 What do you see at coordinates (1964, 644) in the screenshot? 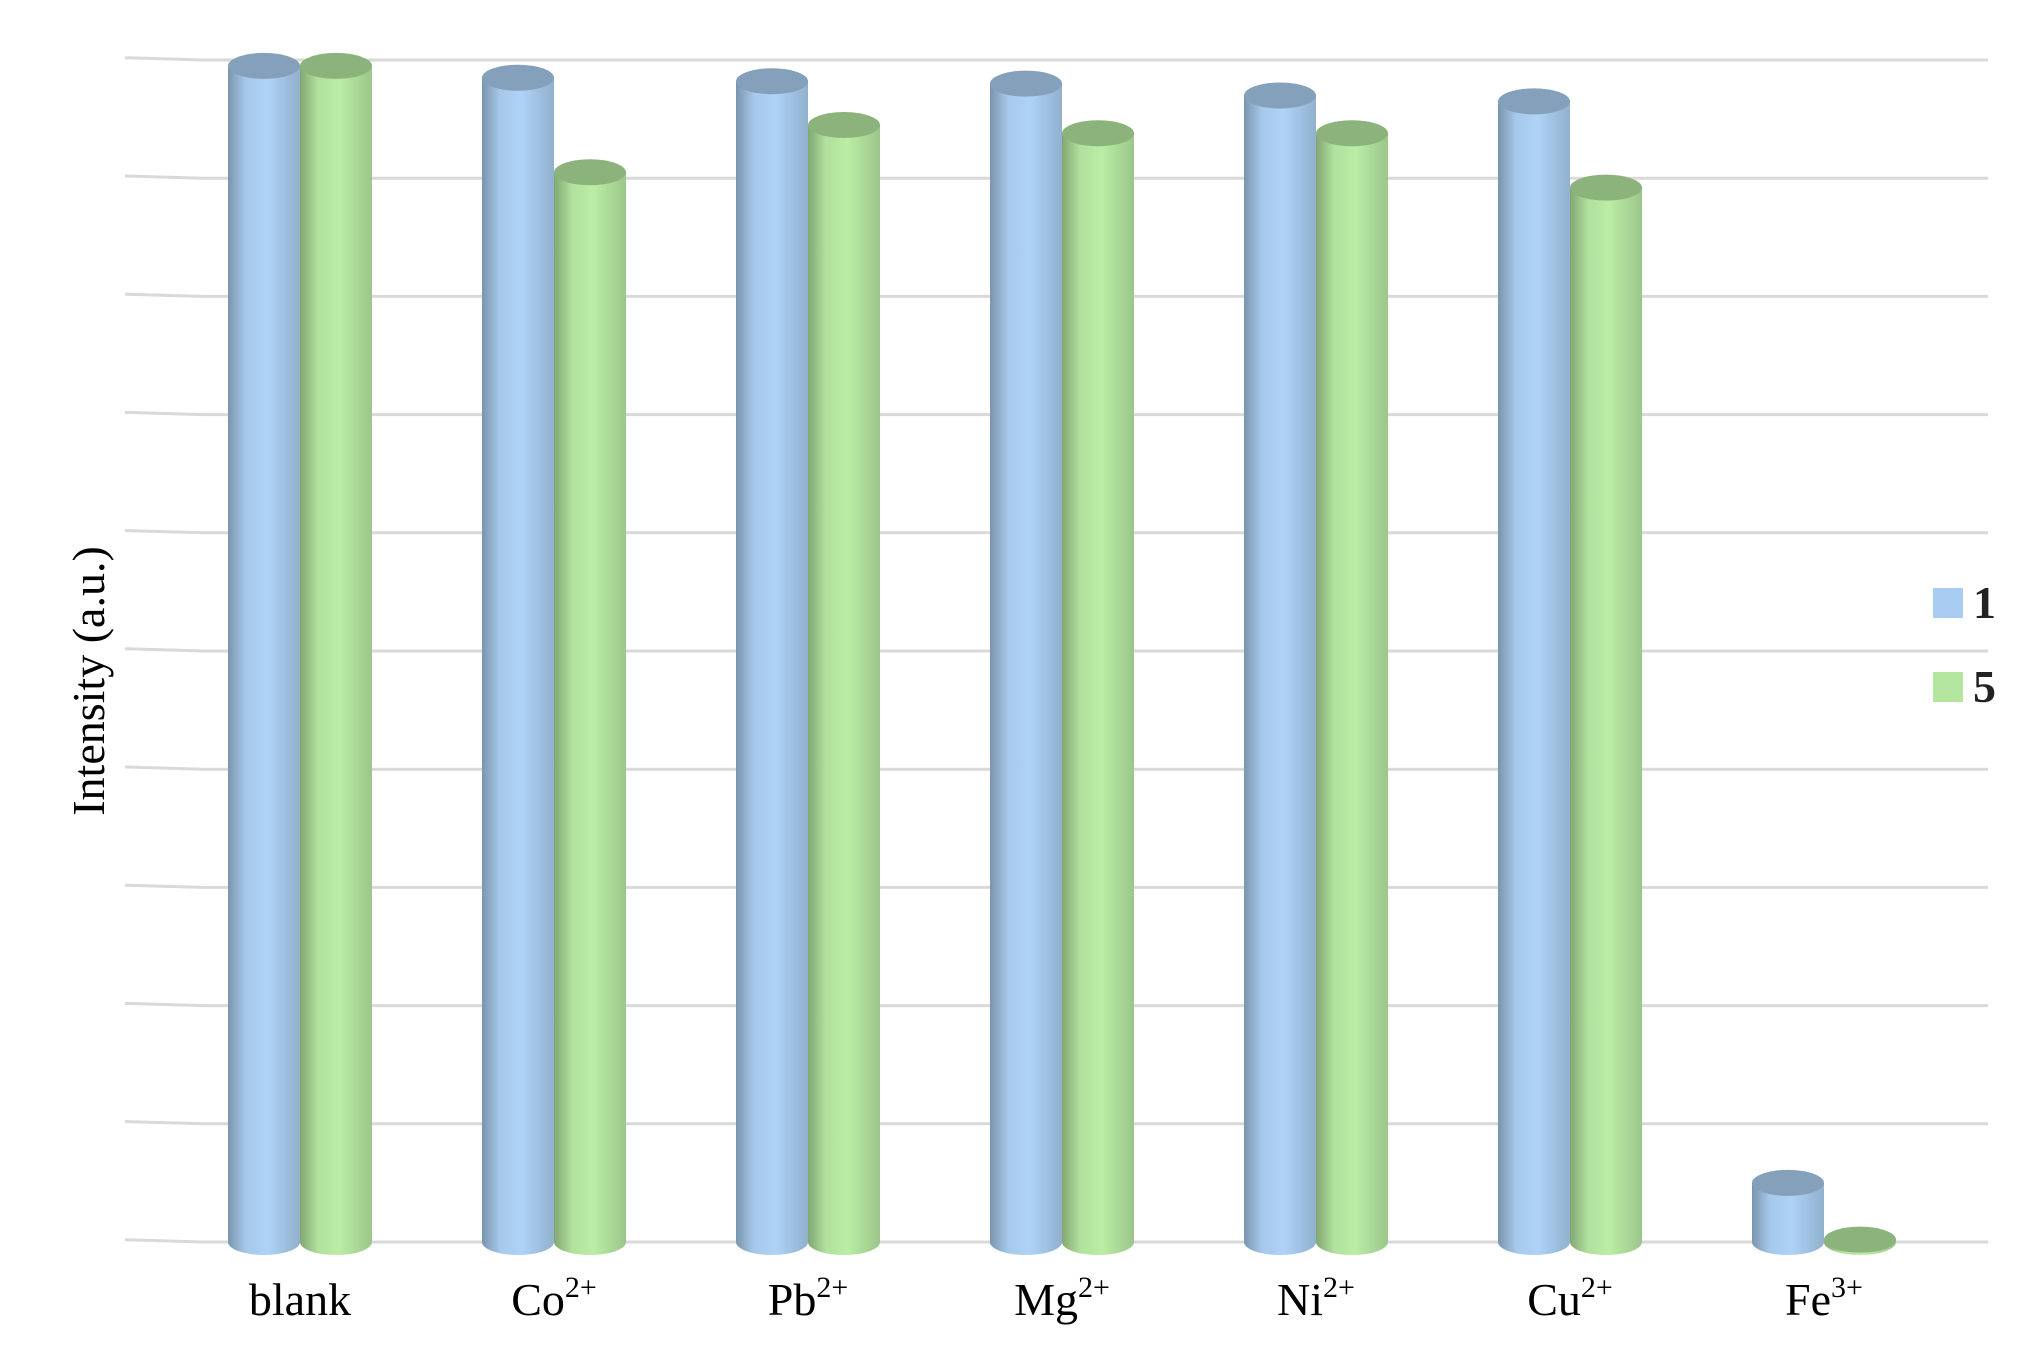
I see `legend: 15` at bounding box center [1964, 644].